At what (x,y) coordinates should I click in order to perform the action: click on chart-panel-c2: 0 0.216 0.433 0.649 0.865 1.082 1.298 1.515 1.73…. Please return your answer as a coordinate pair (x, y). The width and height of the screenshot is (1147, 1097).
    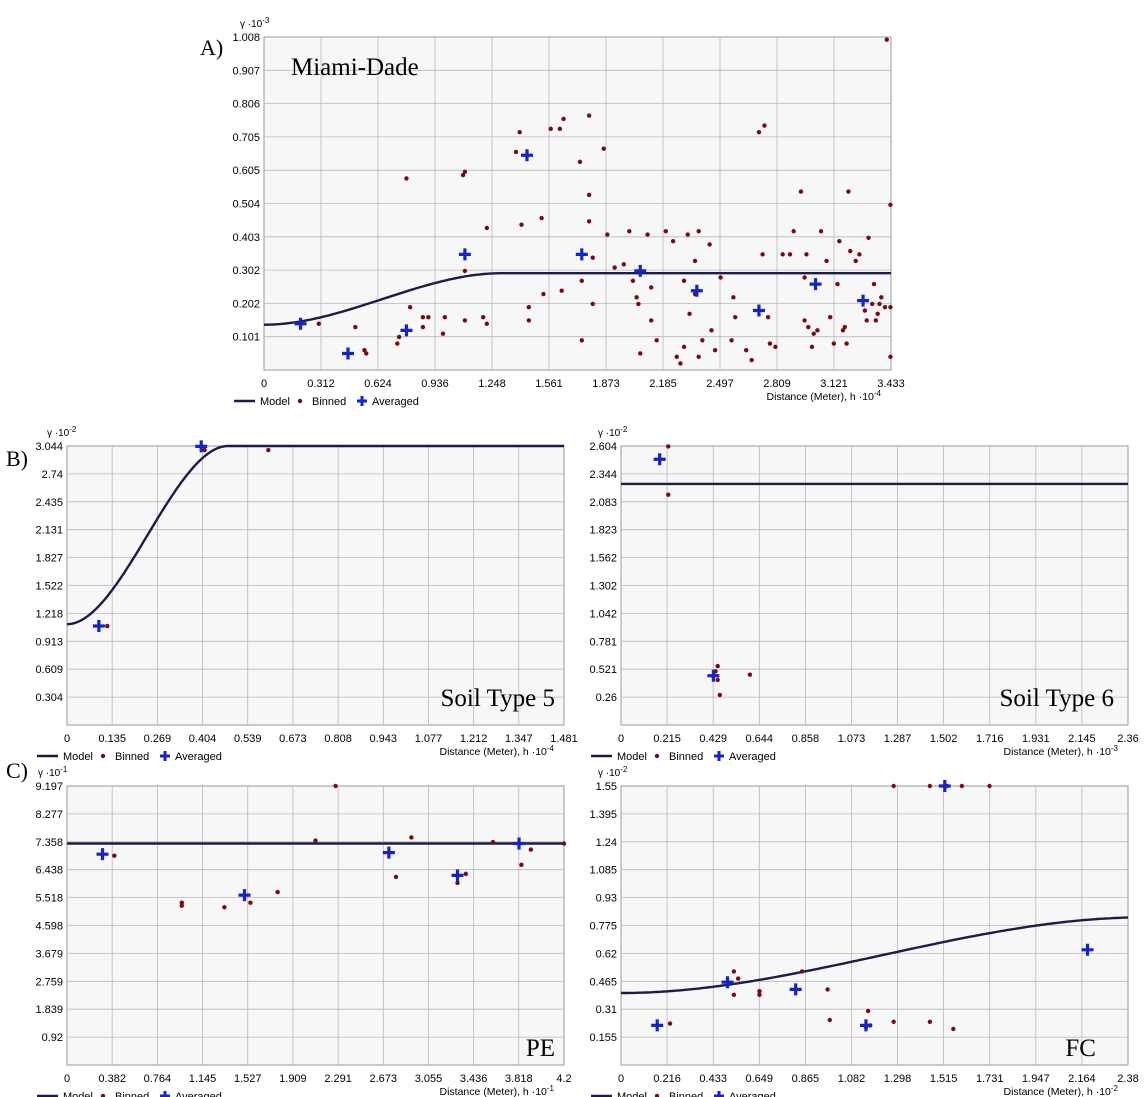
    Looking at the image, I should click on (864, 931).